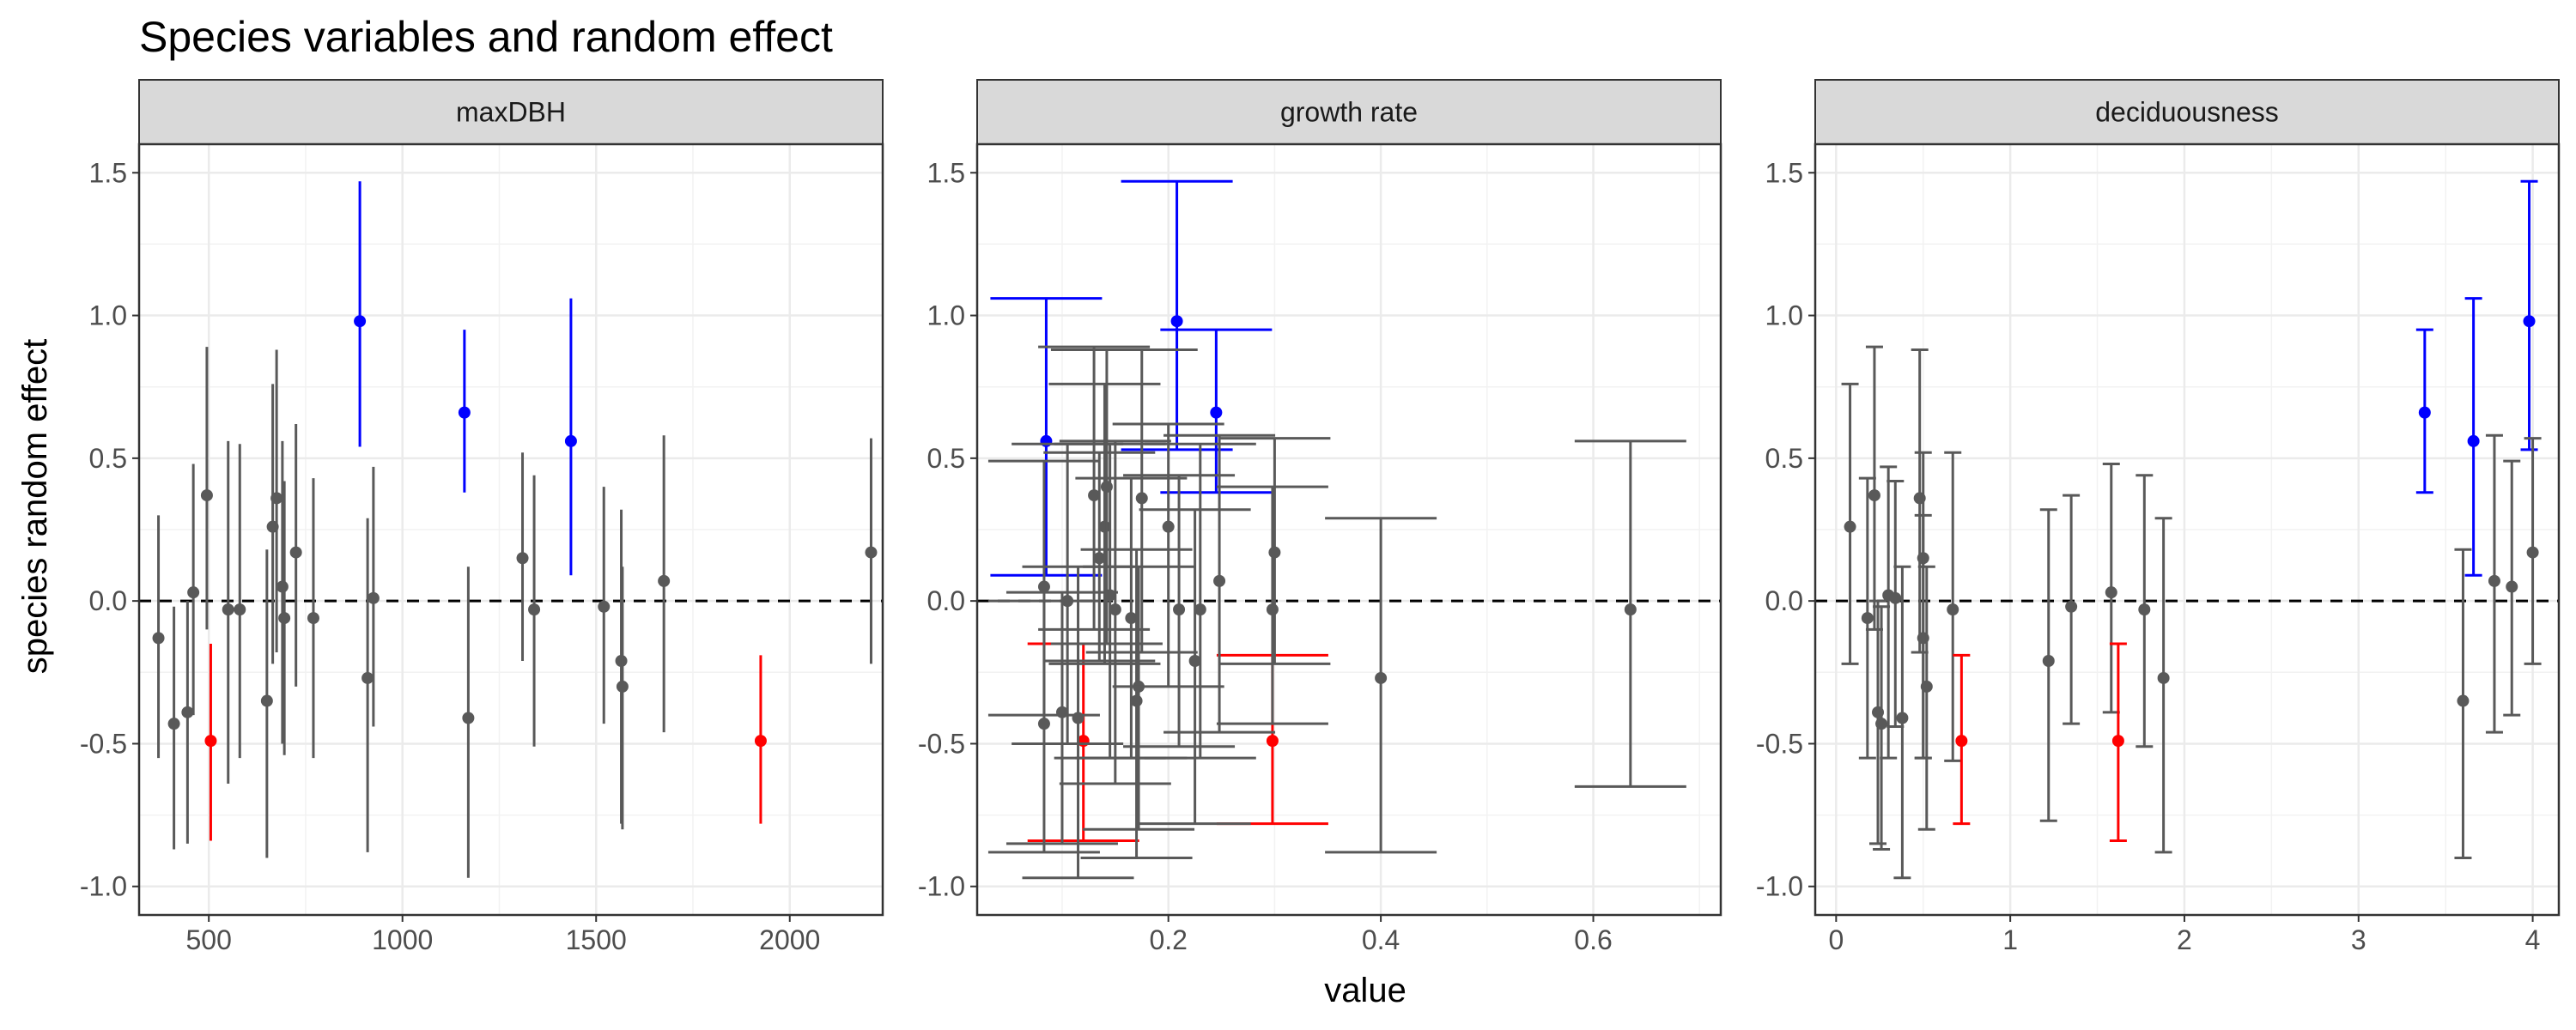 The height and width of the screenshot is (1030, 2576). I want to click on x-axis-title: value, so click(1365, 990).